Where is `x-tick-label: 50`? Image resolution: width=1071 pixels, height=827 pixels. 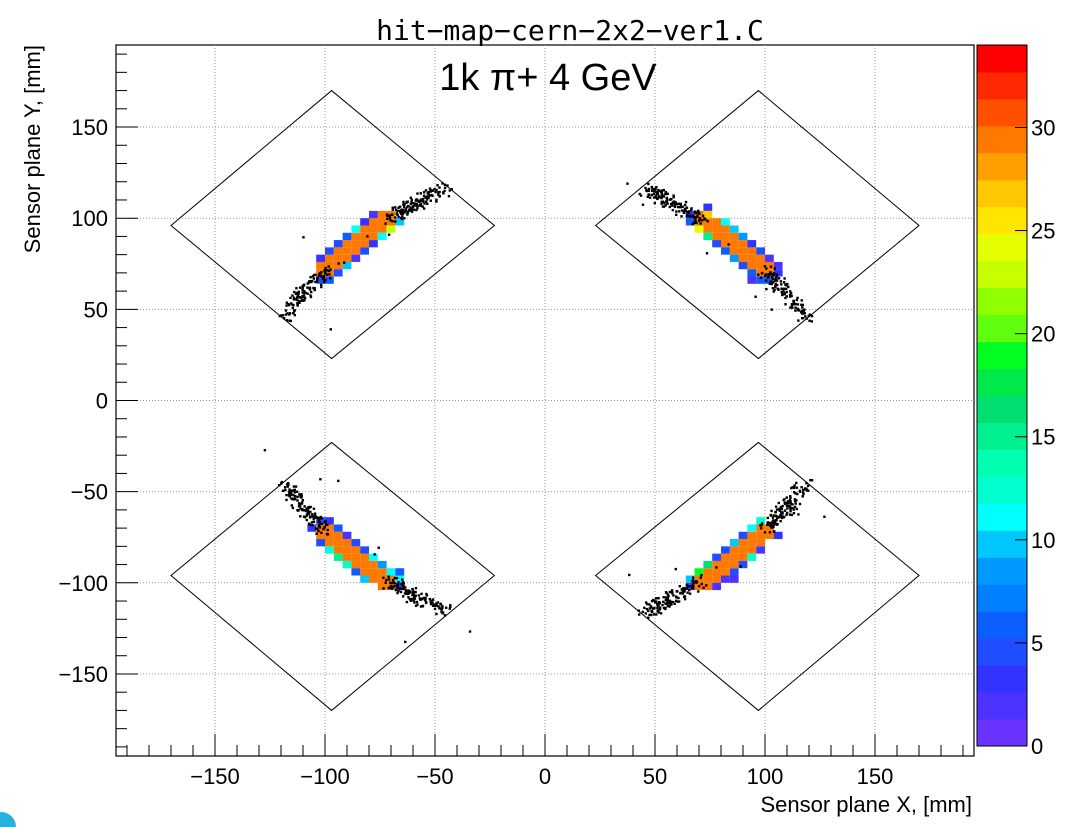 x-tick-label: 50 is located at coordinates (655, 776).